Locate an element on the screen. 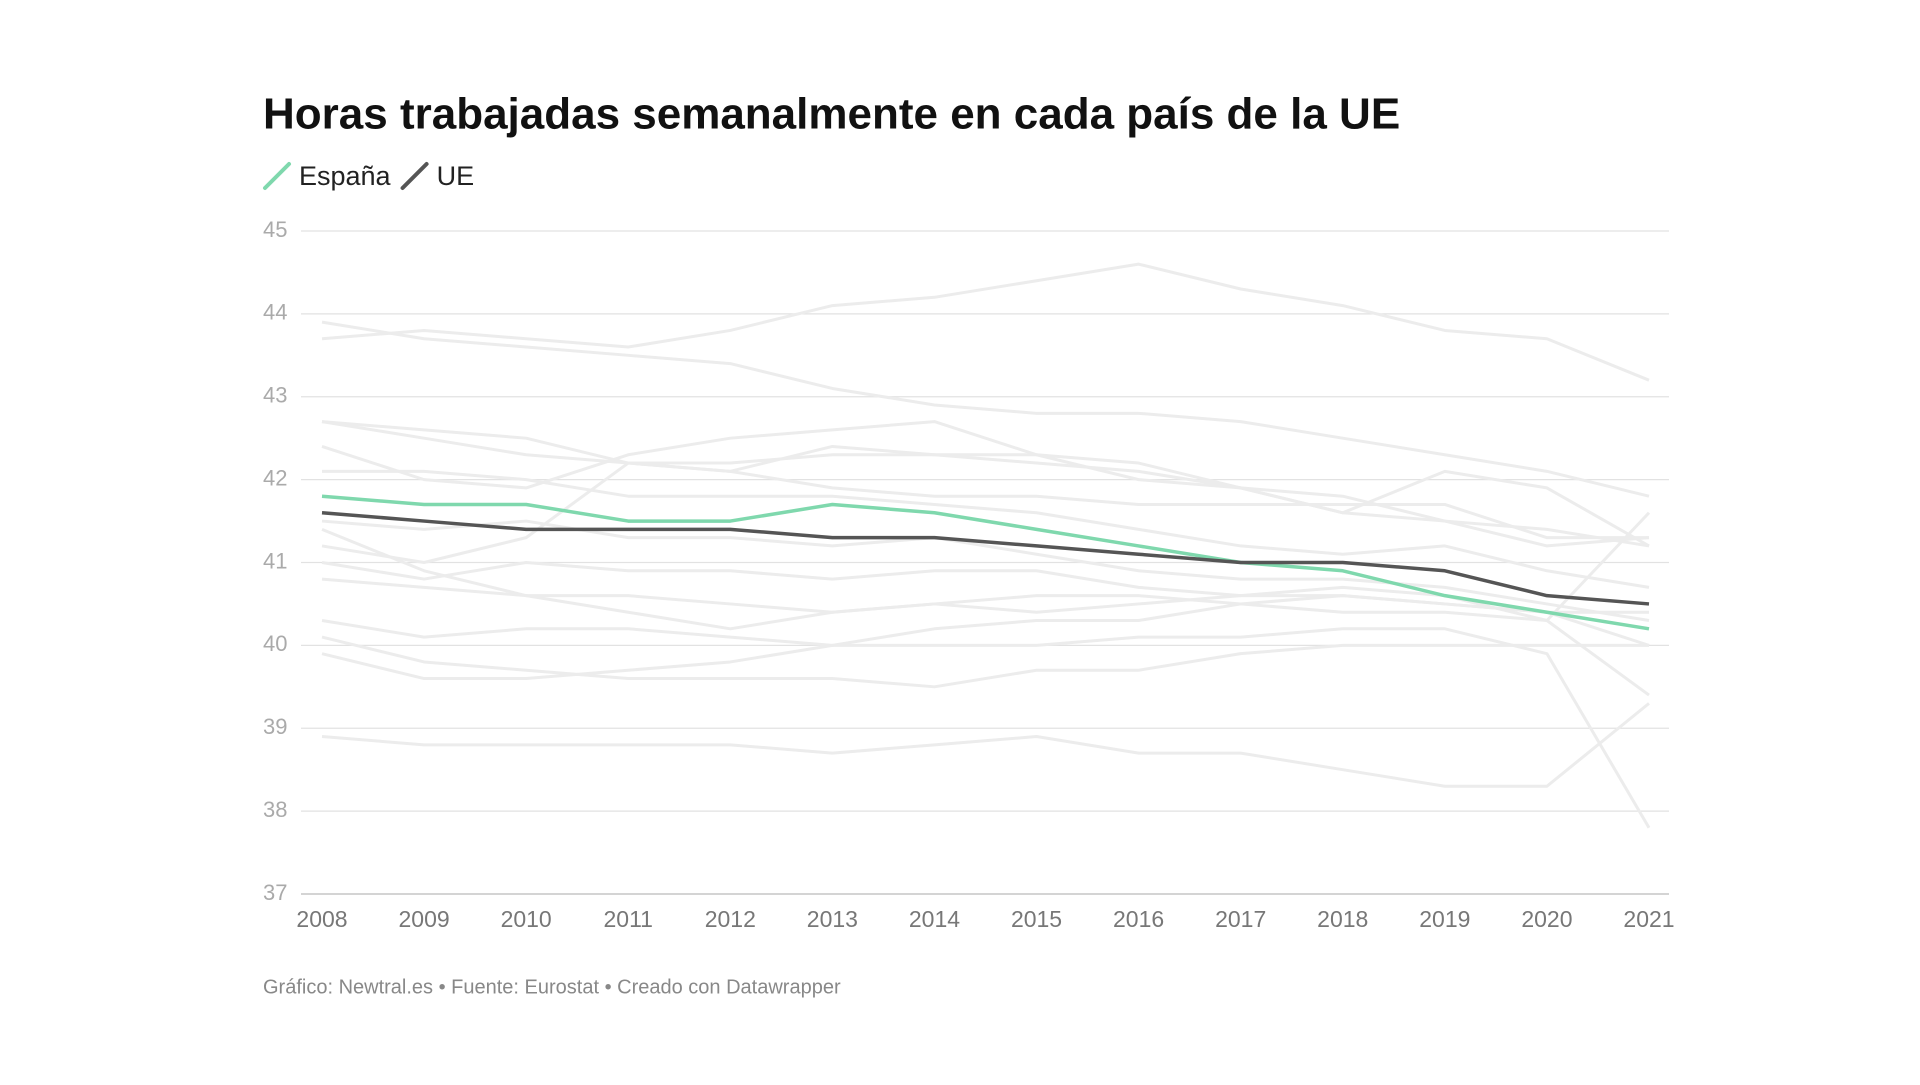  y-tick-label: 39 is located at coordinates (275, 726).